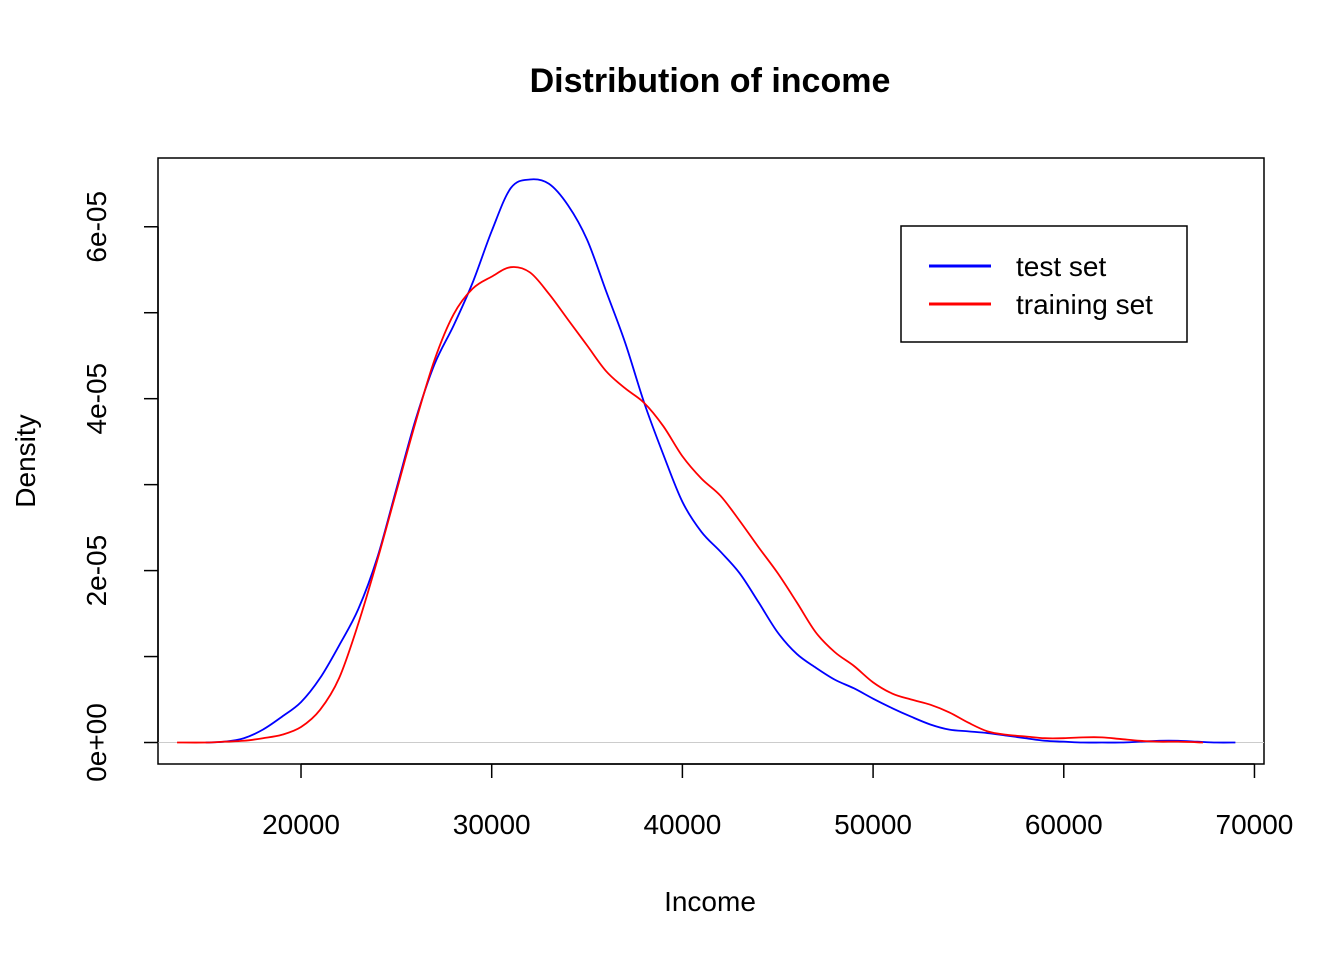  What do you see at coordinates (492, 824) in the screenshot?
I see `x-tick-label: 30000` at bounding box center [492, 824].